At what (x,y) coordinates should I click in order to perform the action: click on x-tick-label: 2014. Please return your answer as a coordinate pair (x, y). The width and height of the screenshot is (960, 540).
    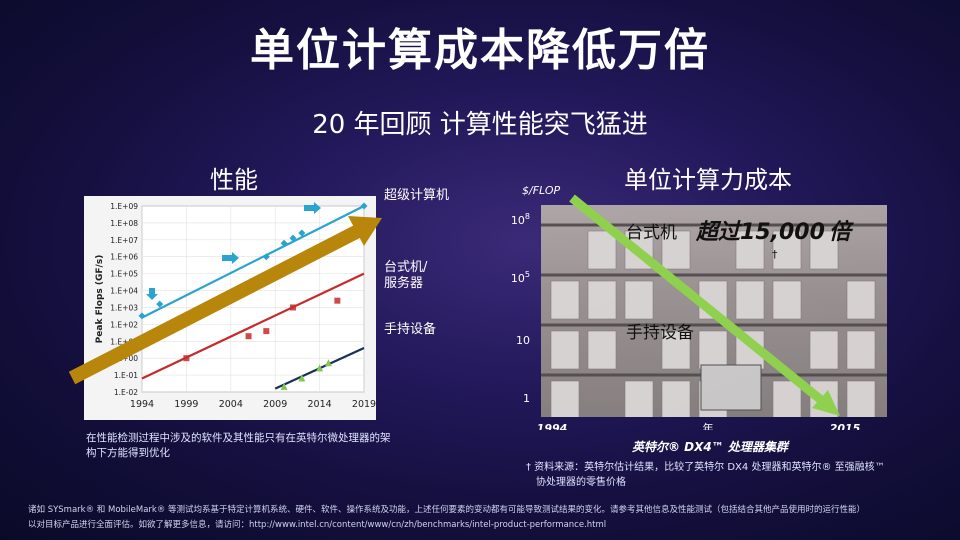
    Looking at the image, I should click on (320, 404).